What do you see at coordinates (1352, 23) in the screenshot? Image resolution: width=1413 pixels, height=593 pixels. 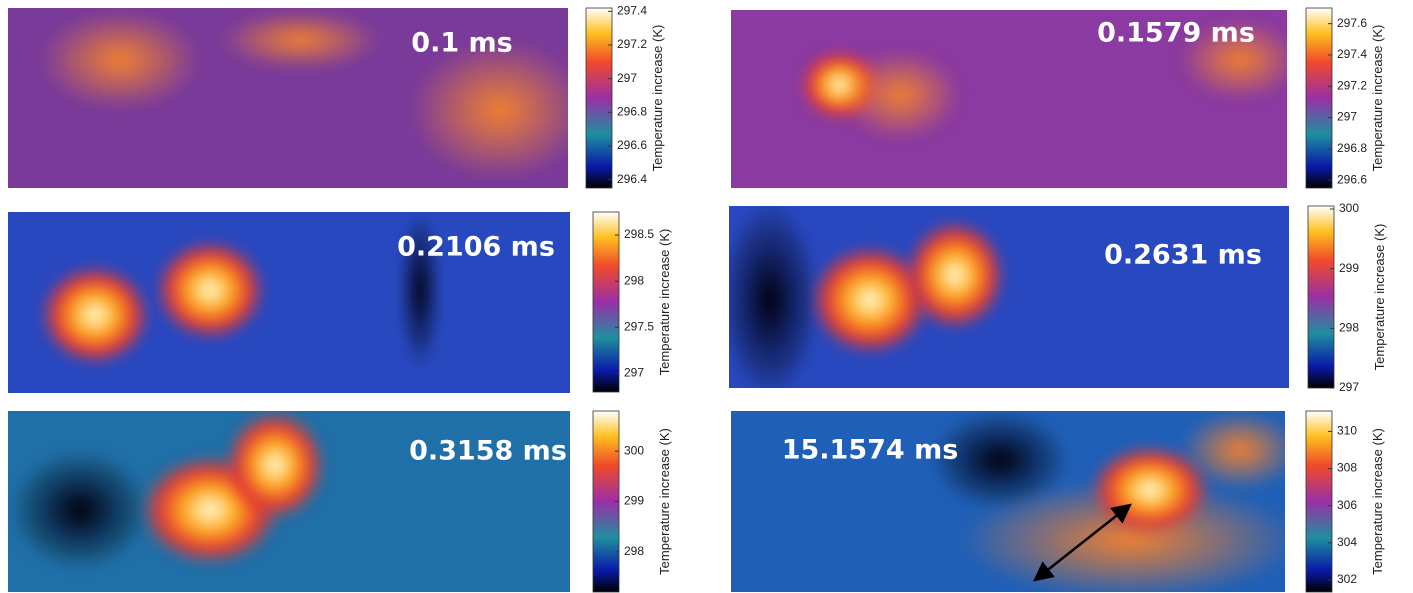 I see `colorbar-tick-label: 297.6` at bounding box center [1352, 23].